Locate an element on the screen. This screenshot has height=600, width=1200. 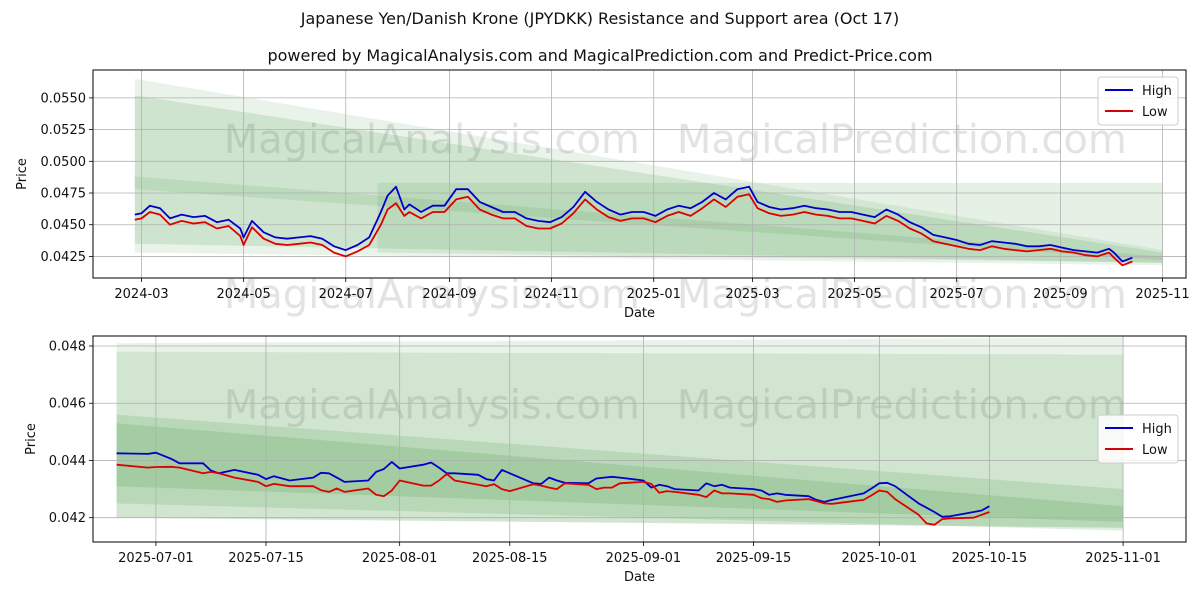
y-tick-label: 0.046 is located at coordinates (67, 404).